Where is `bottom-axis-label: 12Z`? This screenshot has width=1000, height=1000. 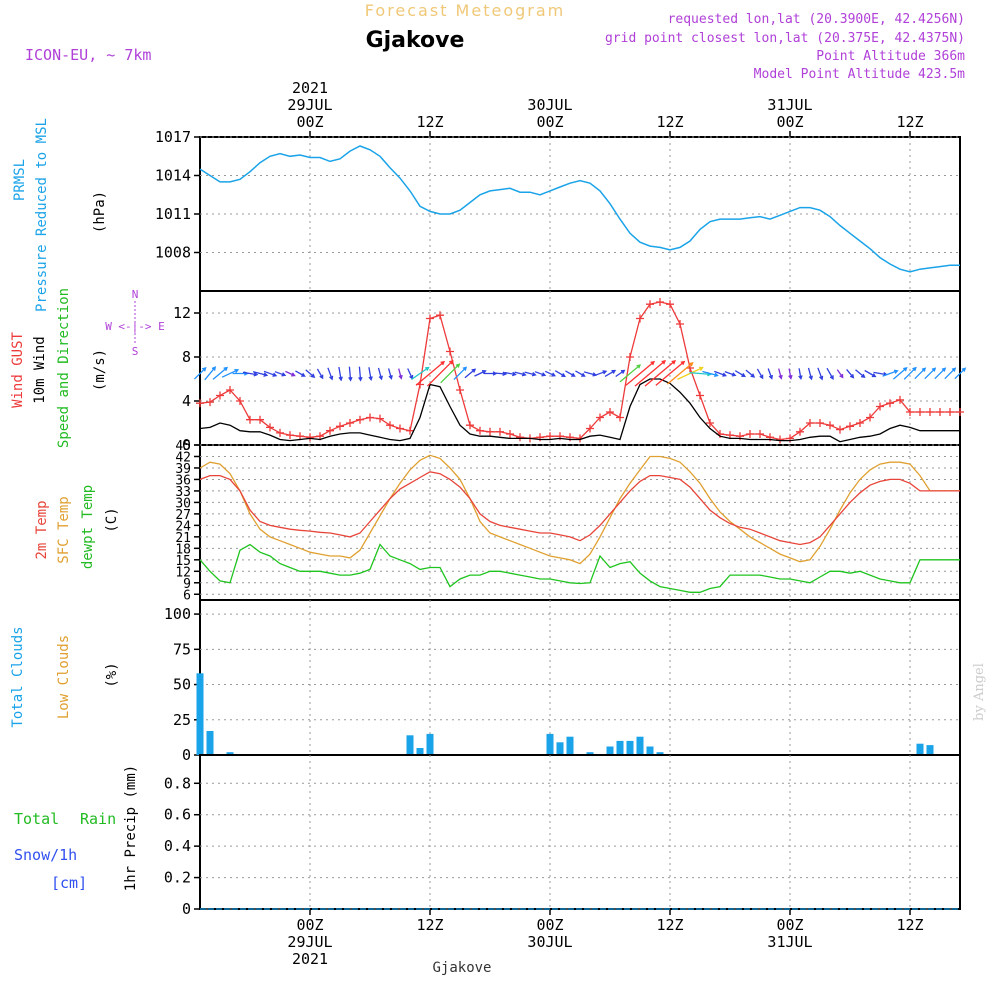
bottom-axis-label: 12Z is located at coordinates (669, 925).